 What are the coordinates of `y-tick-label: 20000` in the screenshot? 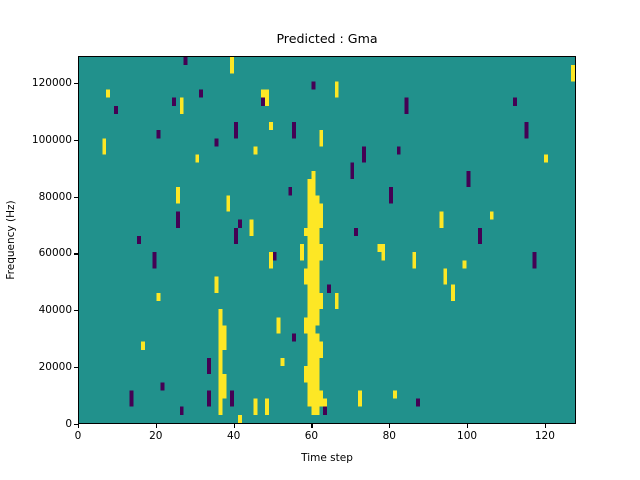 It's located at (55, 367).